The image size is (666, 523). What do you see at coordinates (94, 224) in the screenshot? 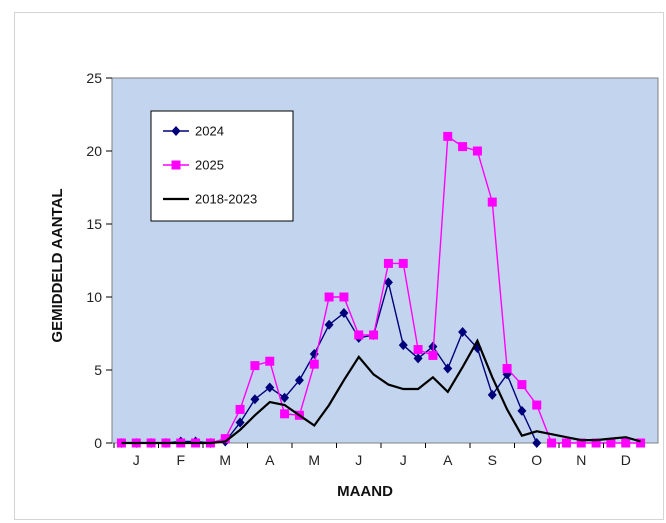
I see `y-tick-label: 15` at bounding box center [94, 224].